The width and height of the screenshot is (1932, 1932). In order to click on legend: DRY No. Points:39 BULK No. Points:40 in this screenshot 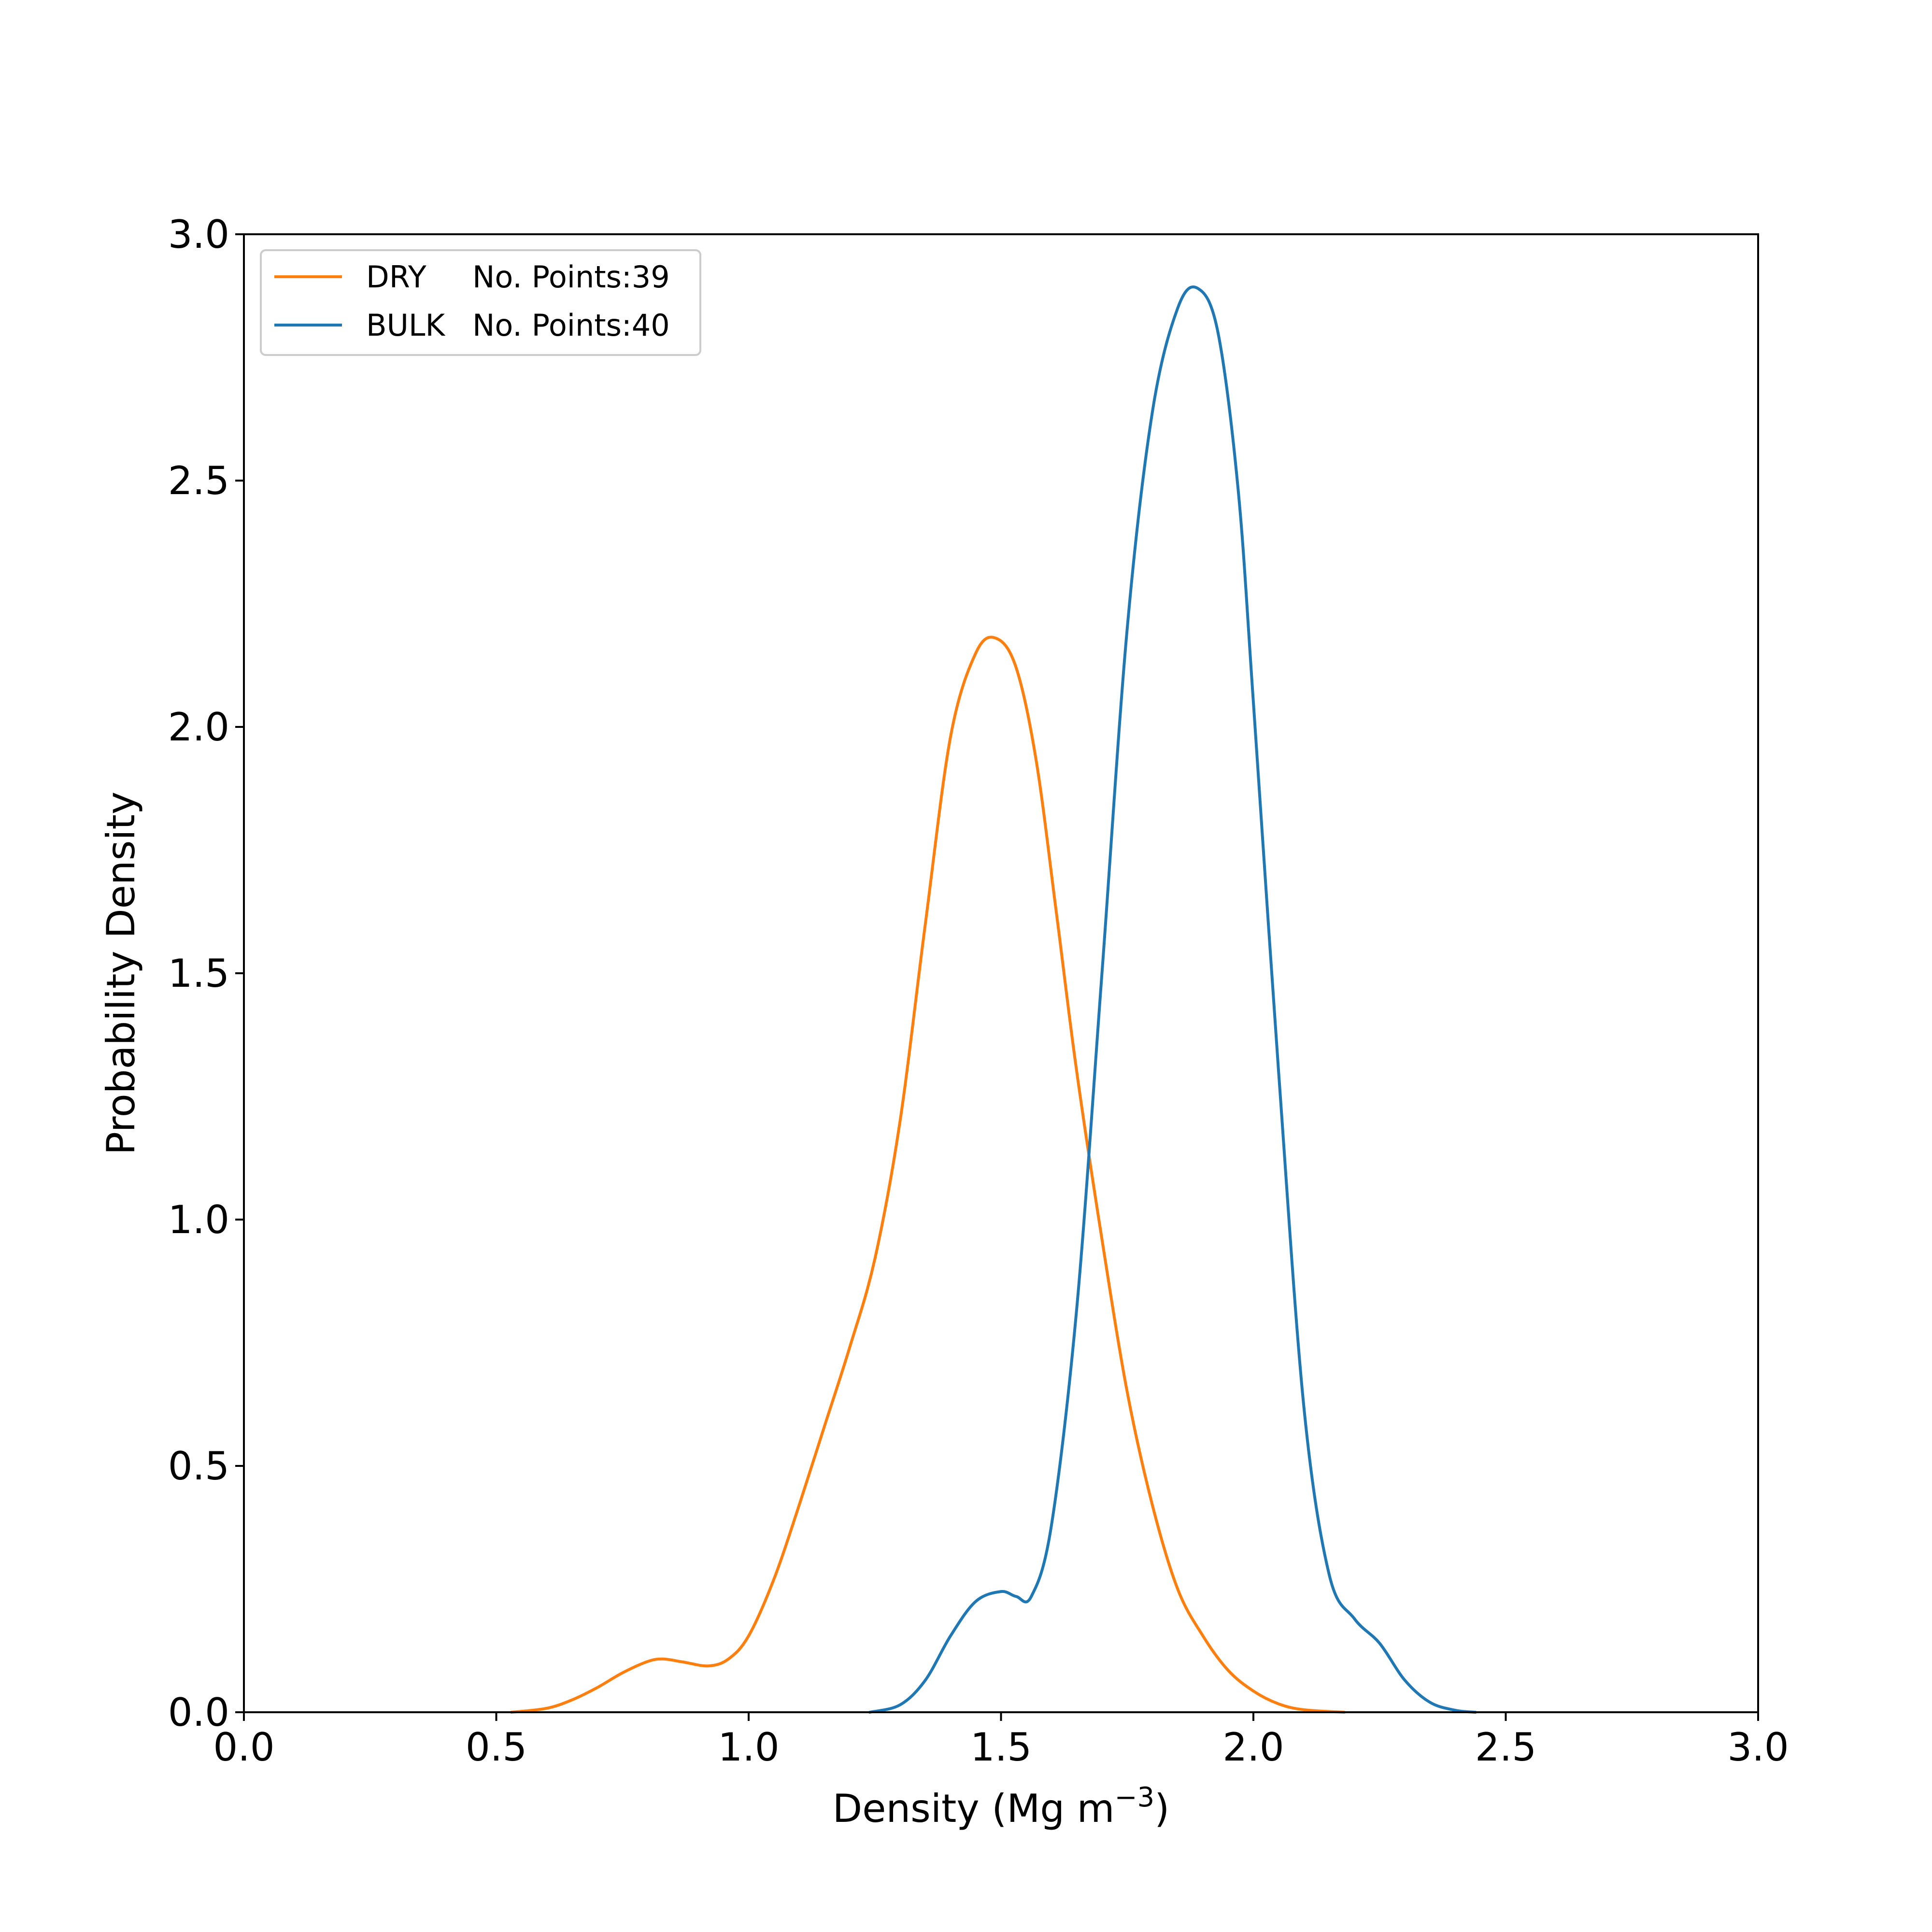, I will do `click(480, 302)`.